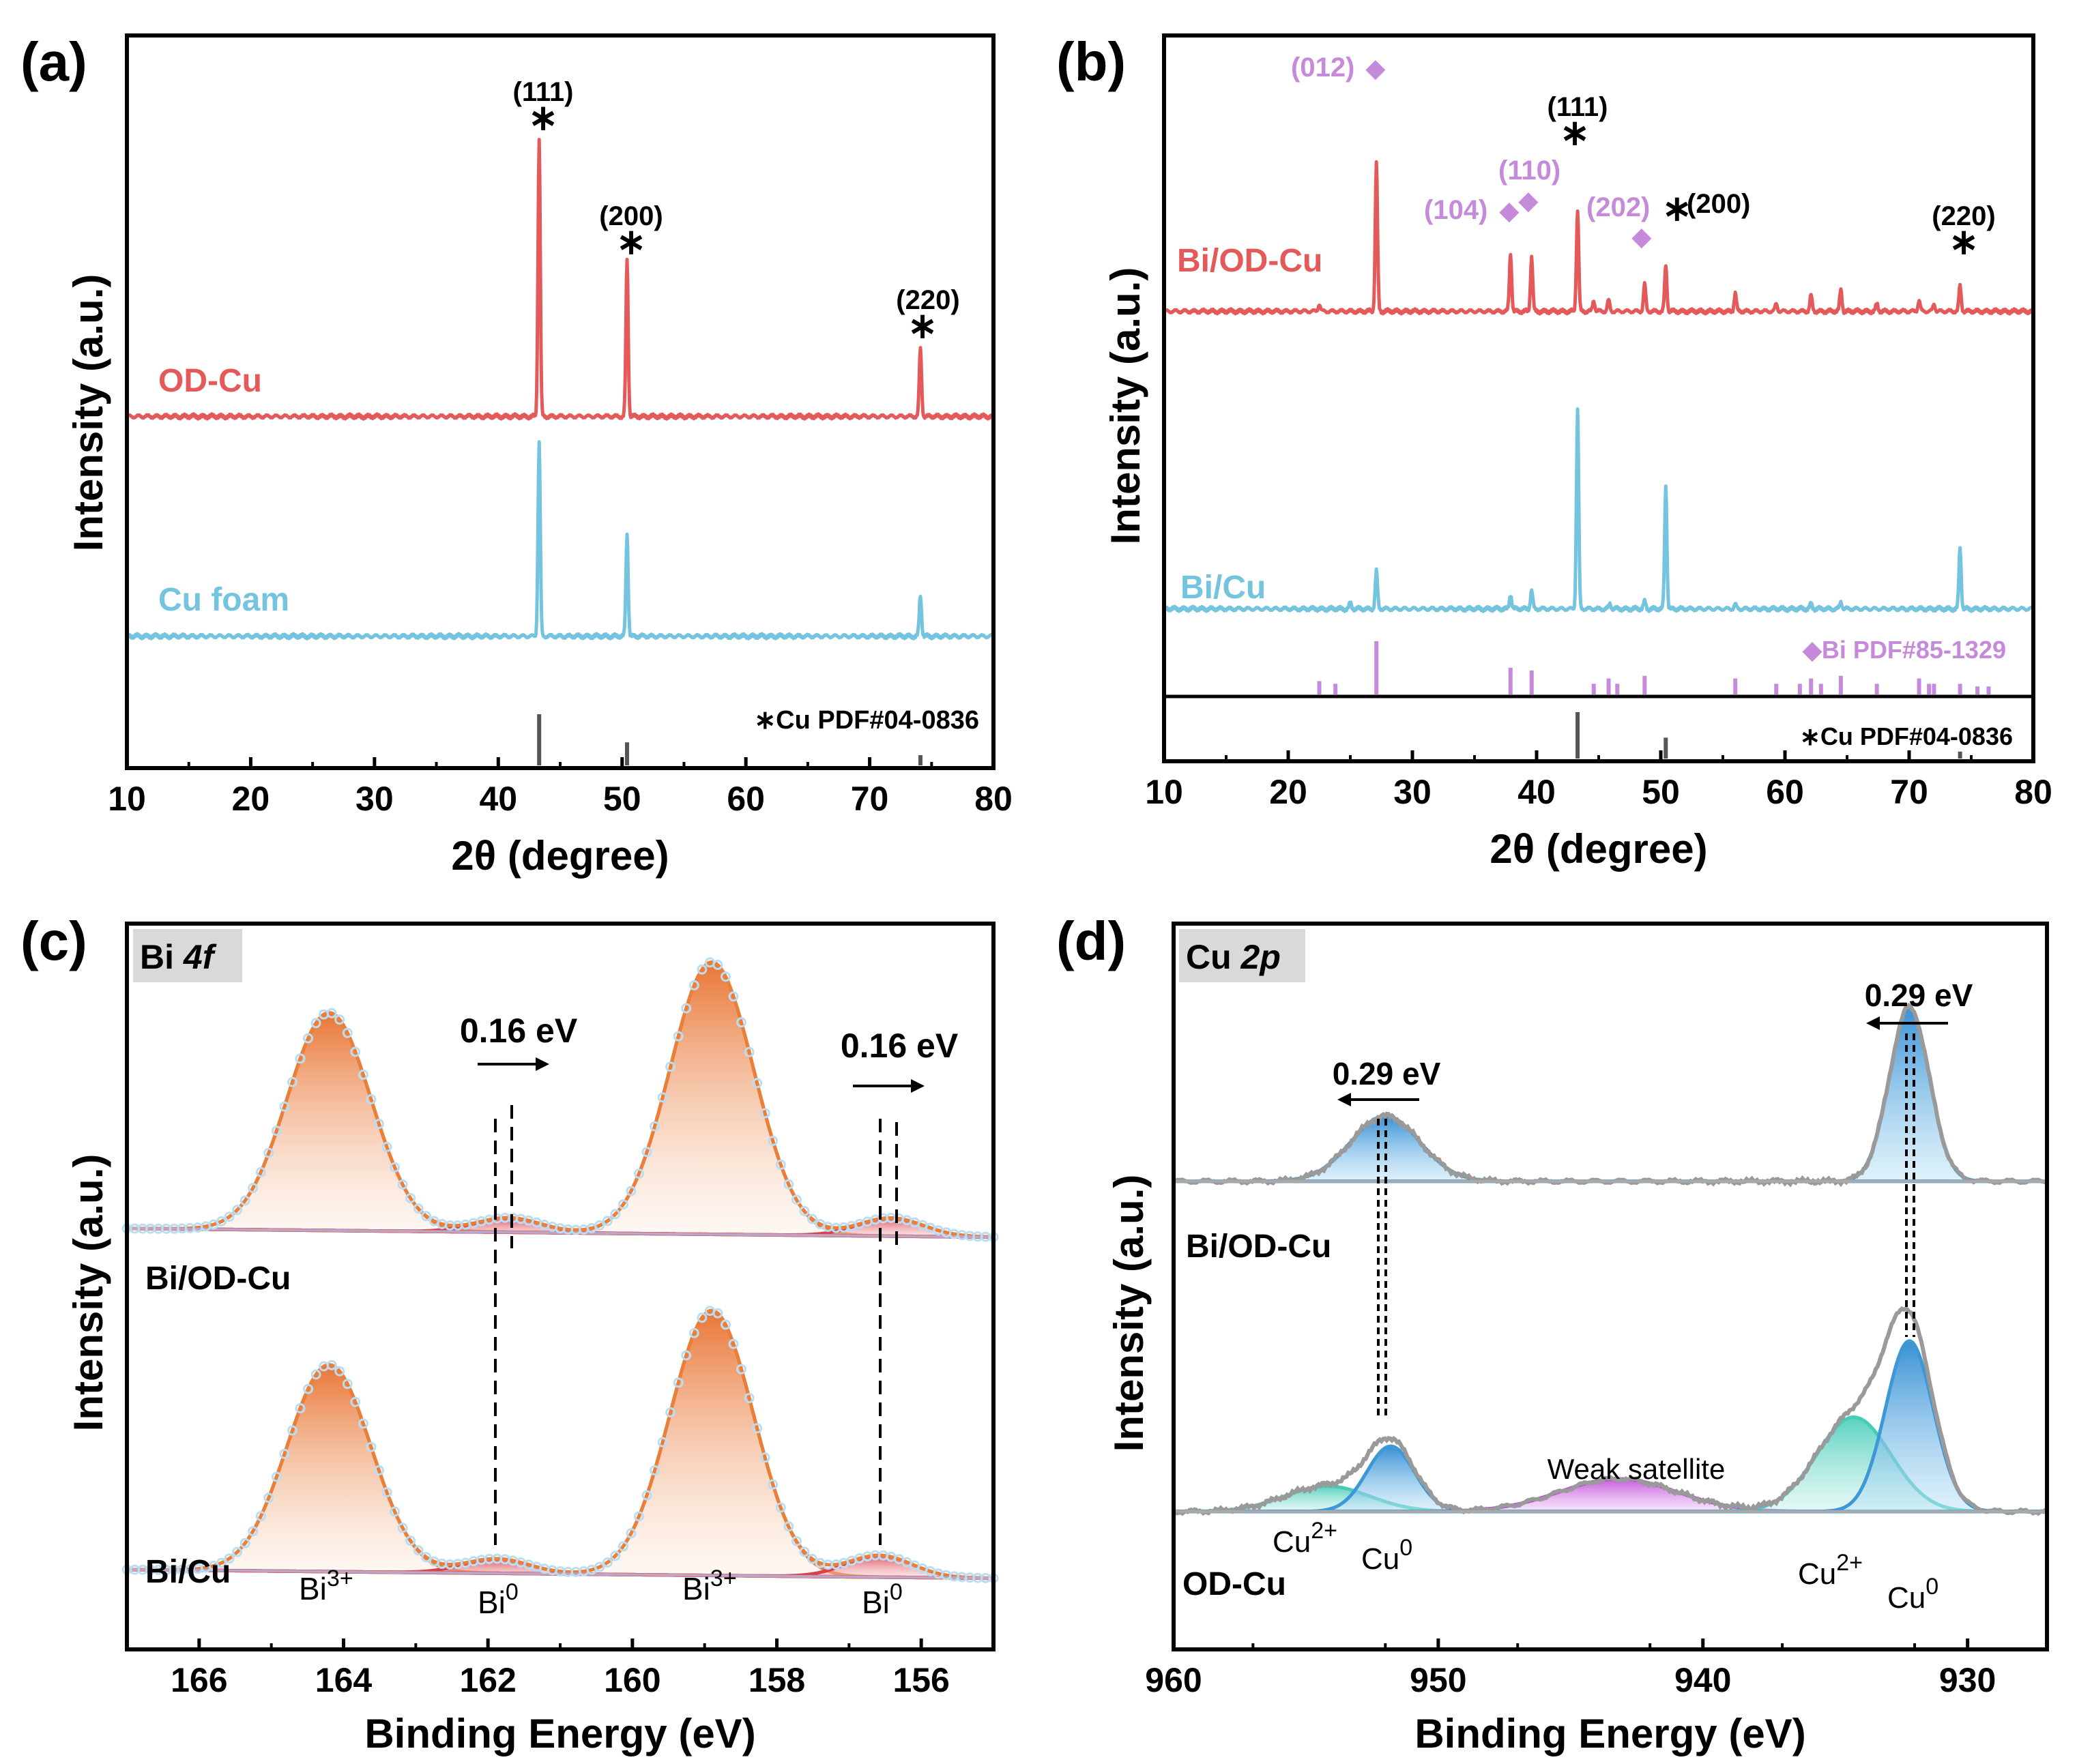 This screenshot has height=1764, width=2077. Describe the element at coordinates (53, 61) in the screenshot. I see `panel-a-label: (a)` at that location.